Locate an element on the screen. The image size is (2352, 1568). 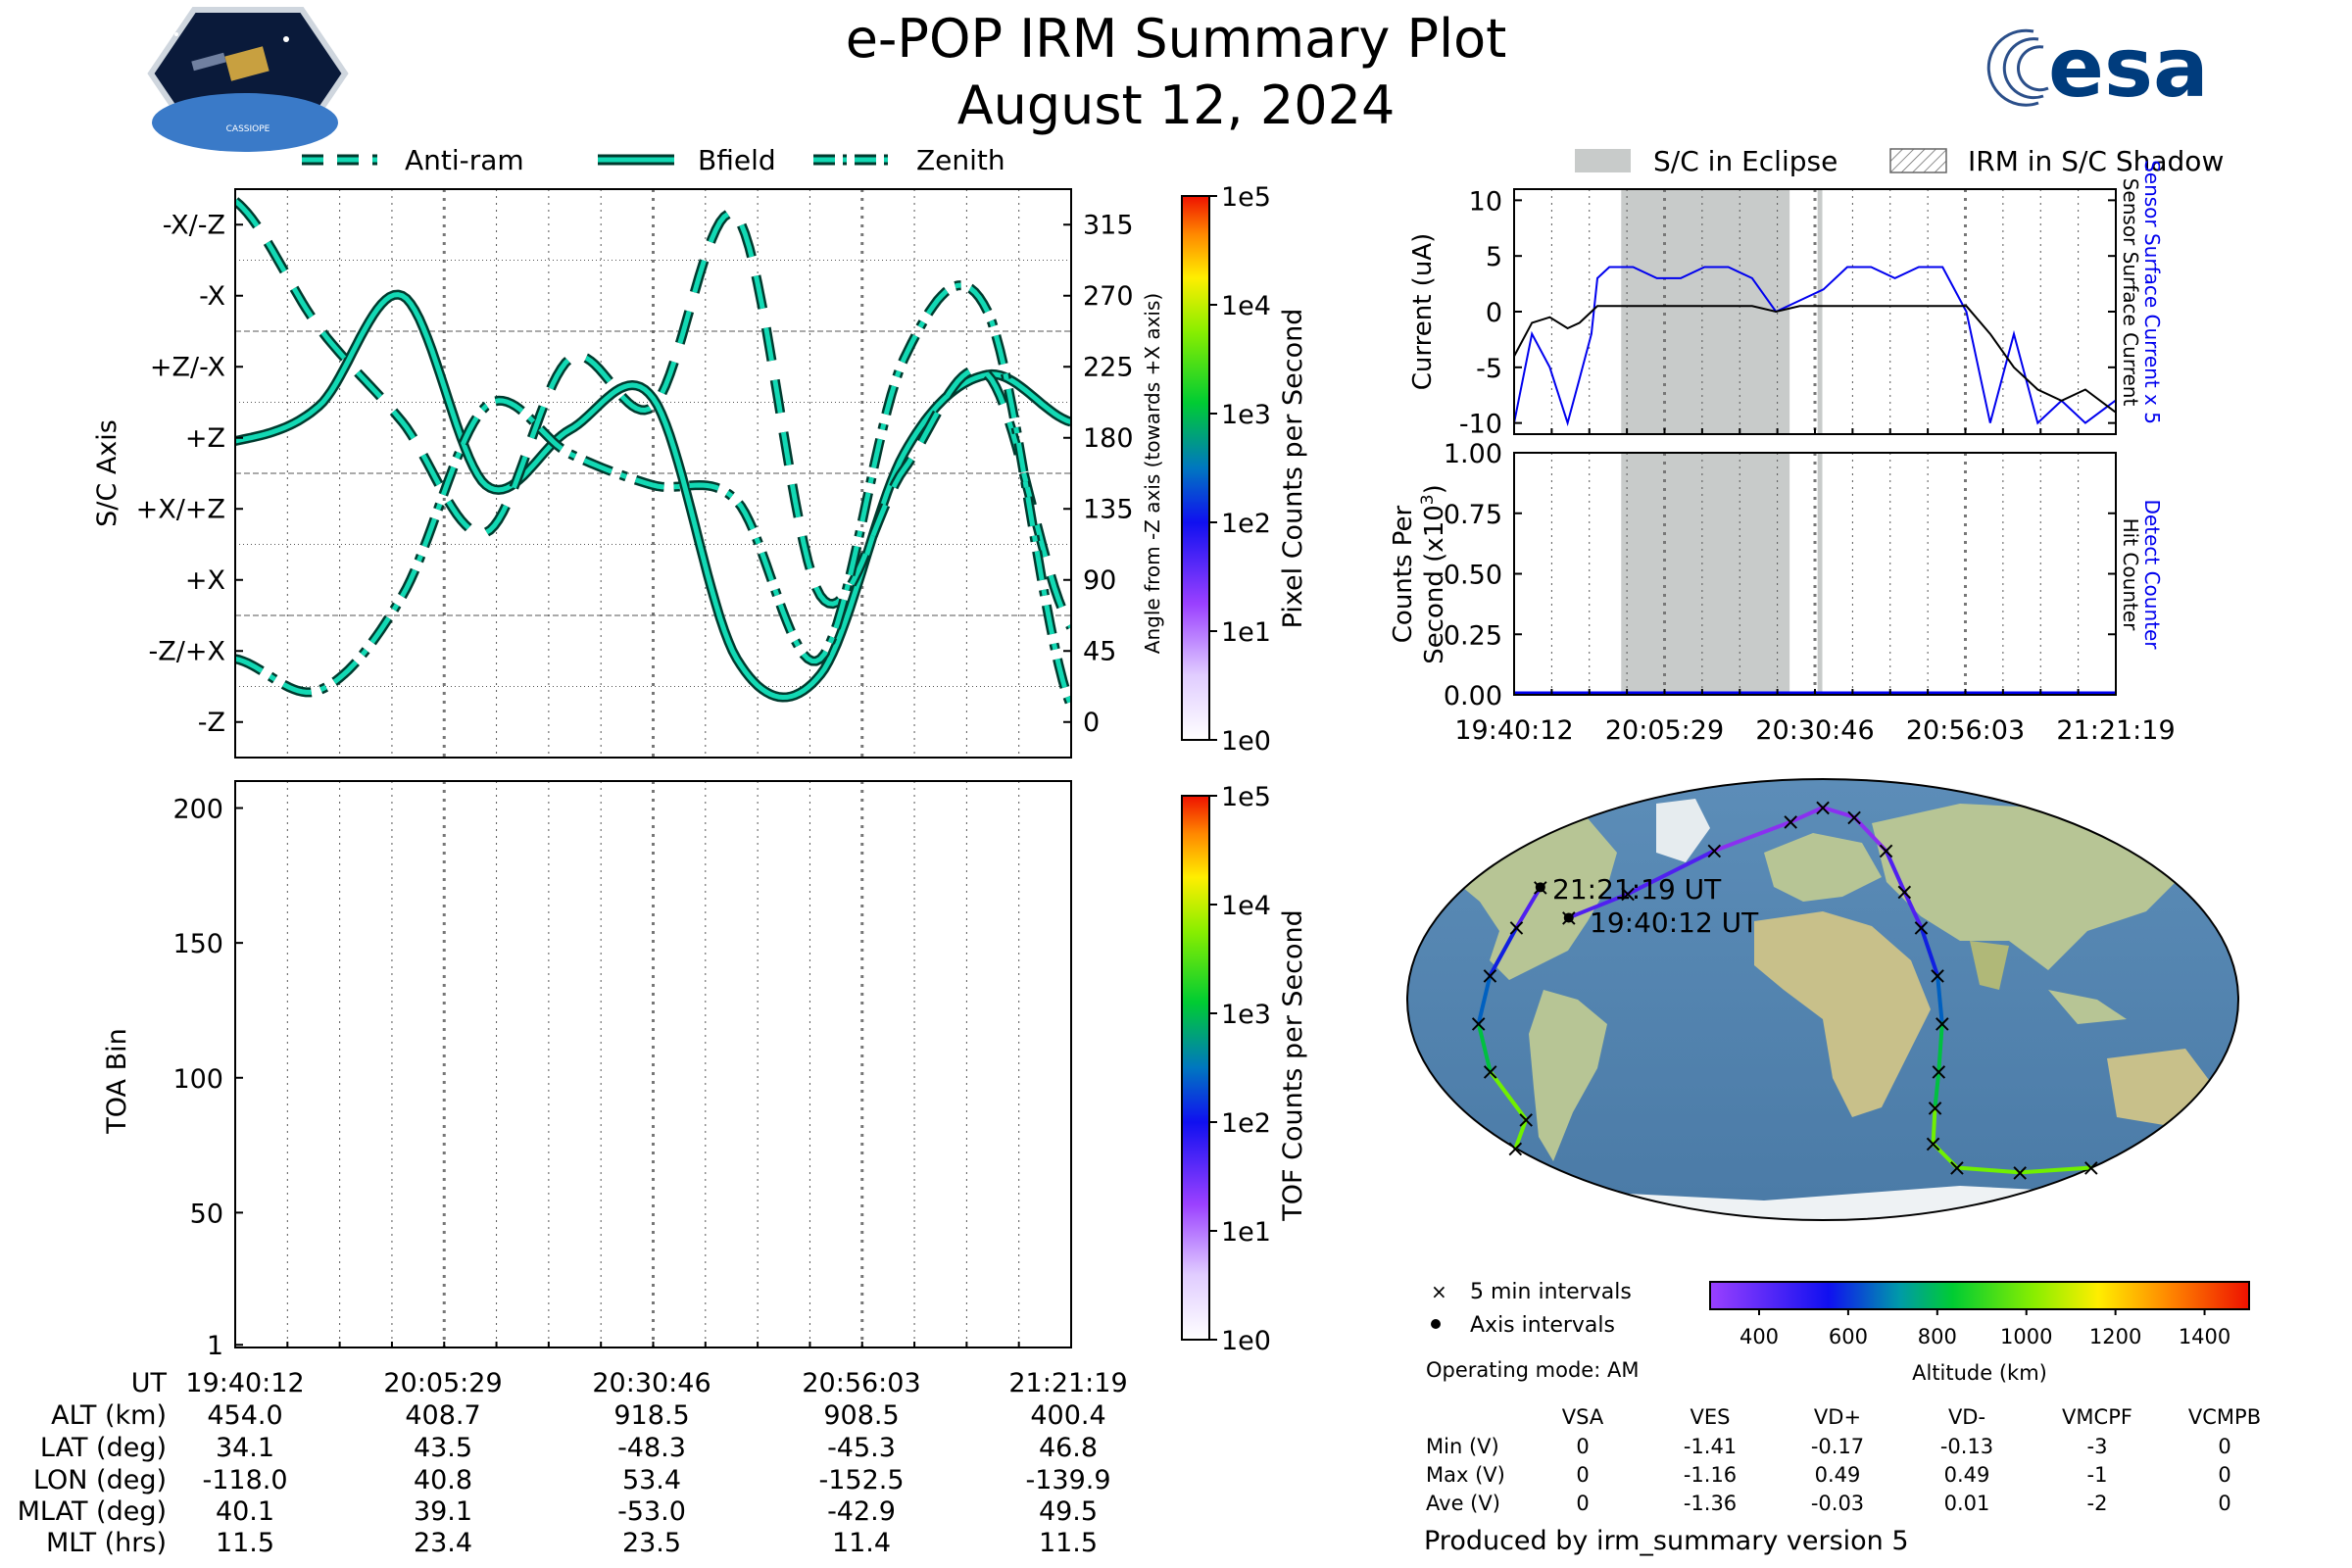
ephemeris-cell: 11.4 is located at coordinates (861, 1543).